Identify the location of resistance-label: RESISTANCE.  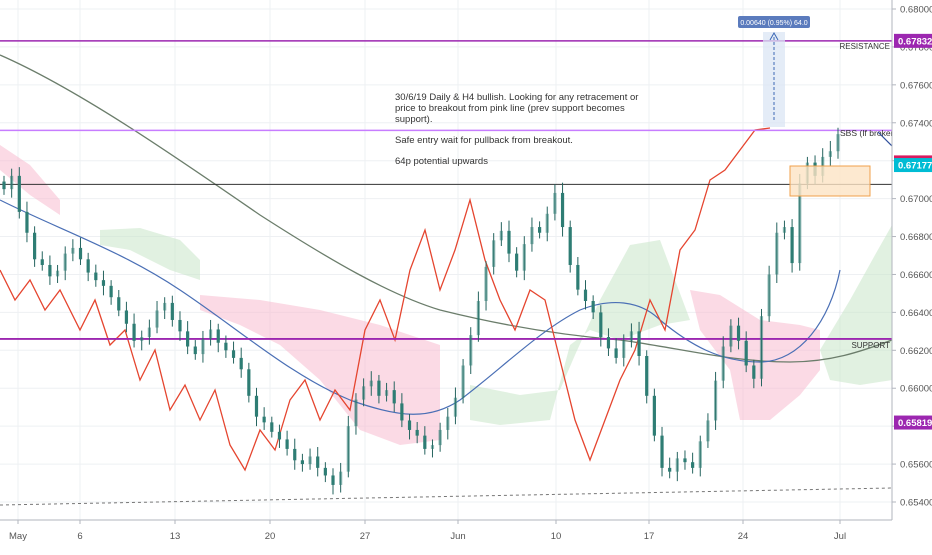
(864, 46).